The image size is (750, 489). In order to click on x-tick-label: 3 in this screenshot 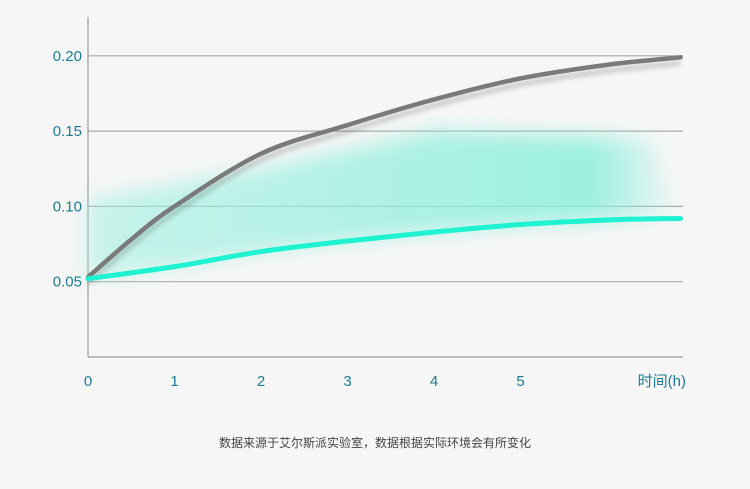, I will do `click(347, 381)`.